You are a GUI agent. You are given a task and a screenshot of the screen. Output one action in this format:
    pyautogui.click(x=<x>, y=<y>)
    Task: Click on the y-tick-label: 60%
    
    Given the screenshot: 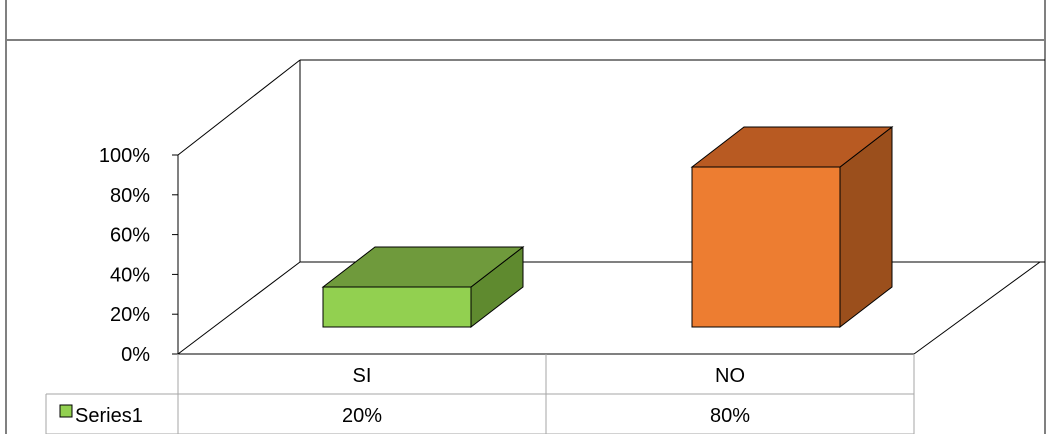 What is the action you would take?
    pyautogui.click(x=130, y=236)
    